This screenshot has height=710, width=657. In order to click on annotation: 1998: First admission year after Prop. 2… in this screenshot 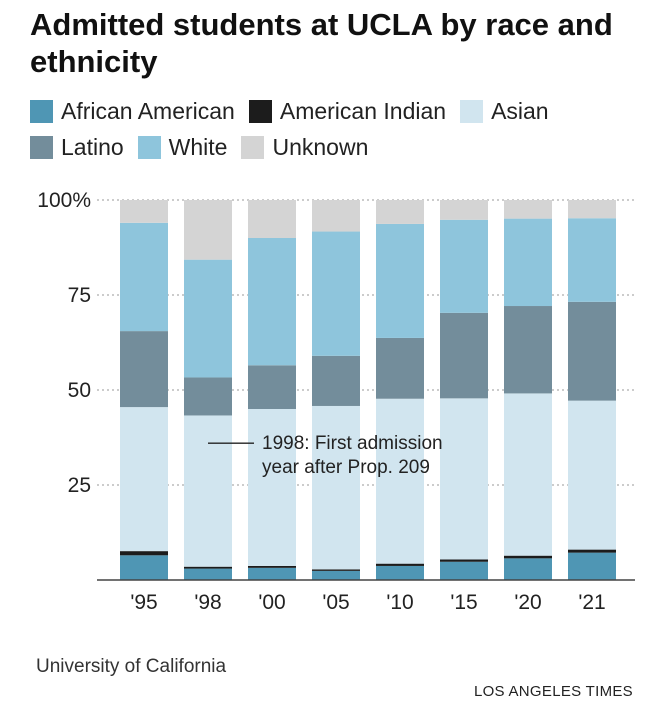, I will do `click(325, 455)`.